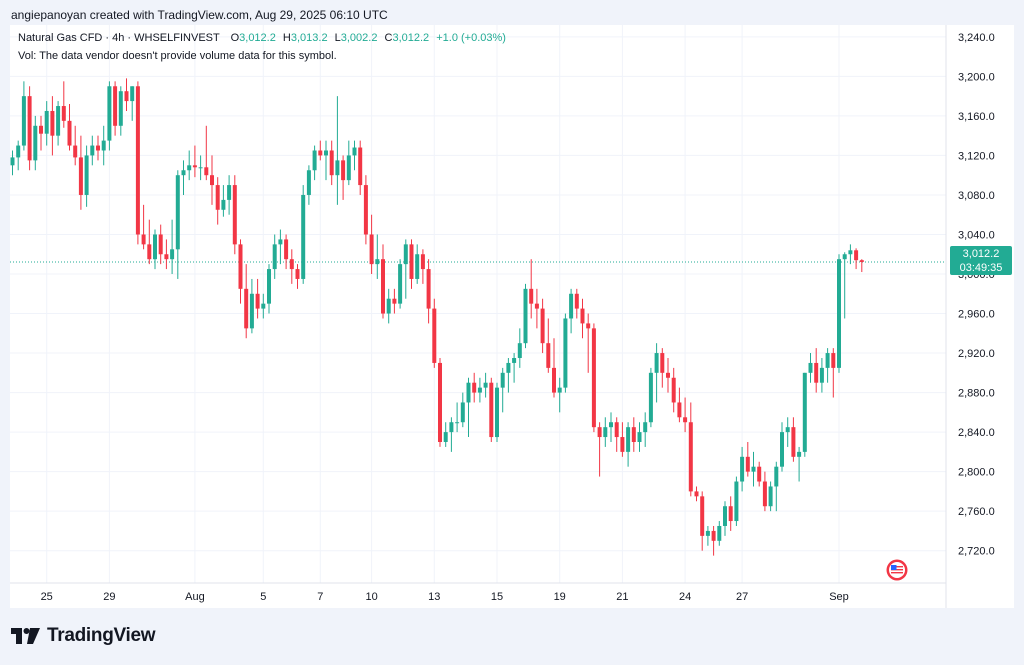 The image size is (1024, 665). Describe the element at coordinates (981, 254) in the screenshot. I see `last-price-value: 3,012.2` at that location.